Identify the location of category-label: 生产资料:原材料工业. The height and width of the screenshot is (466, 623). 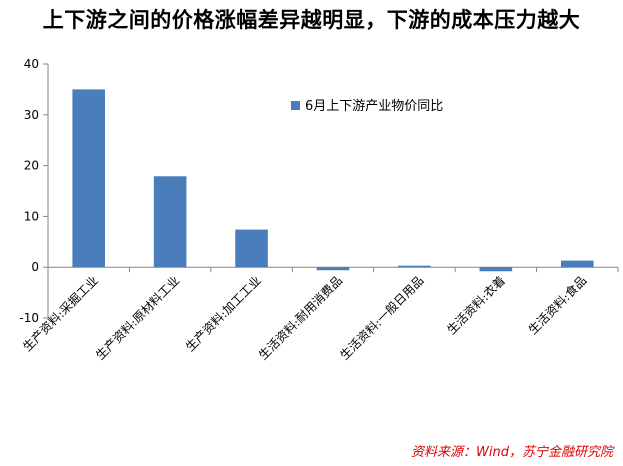
(137, 317).